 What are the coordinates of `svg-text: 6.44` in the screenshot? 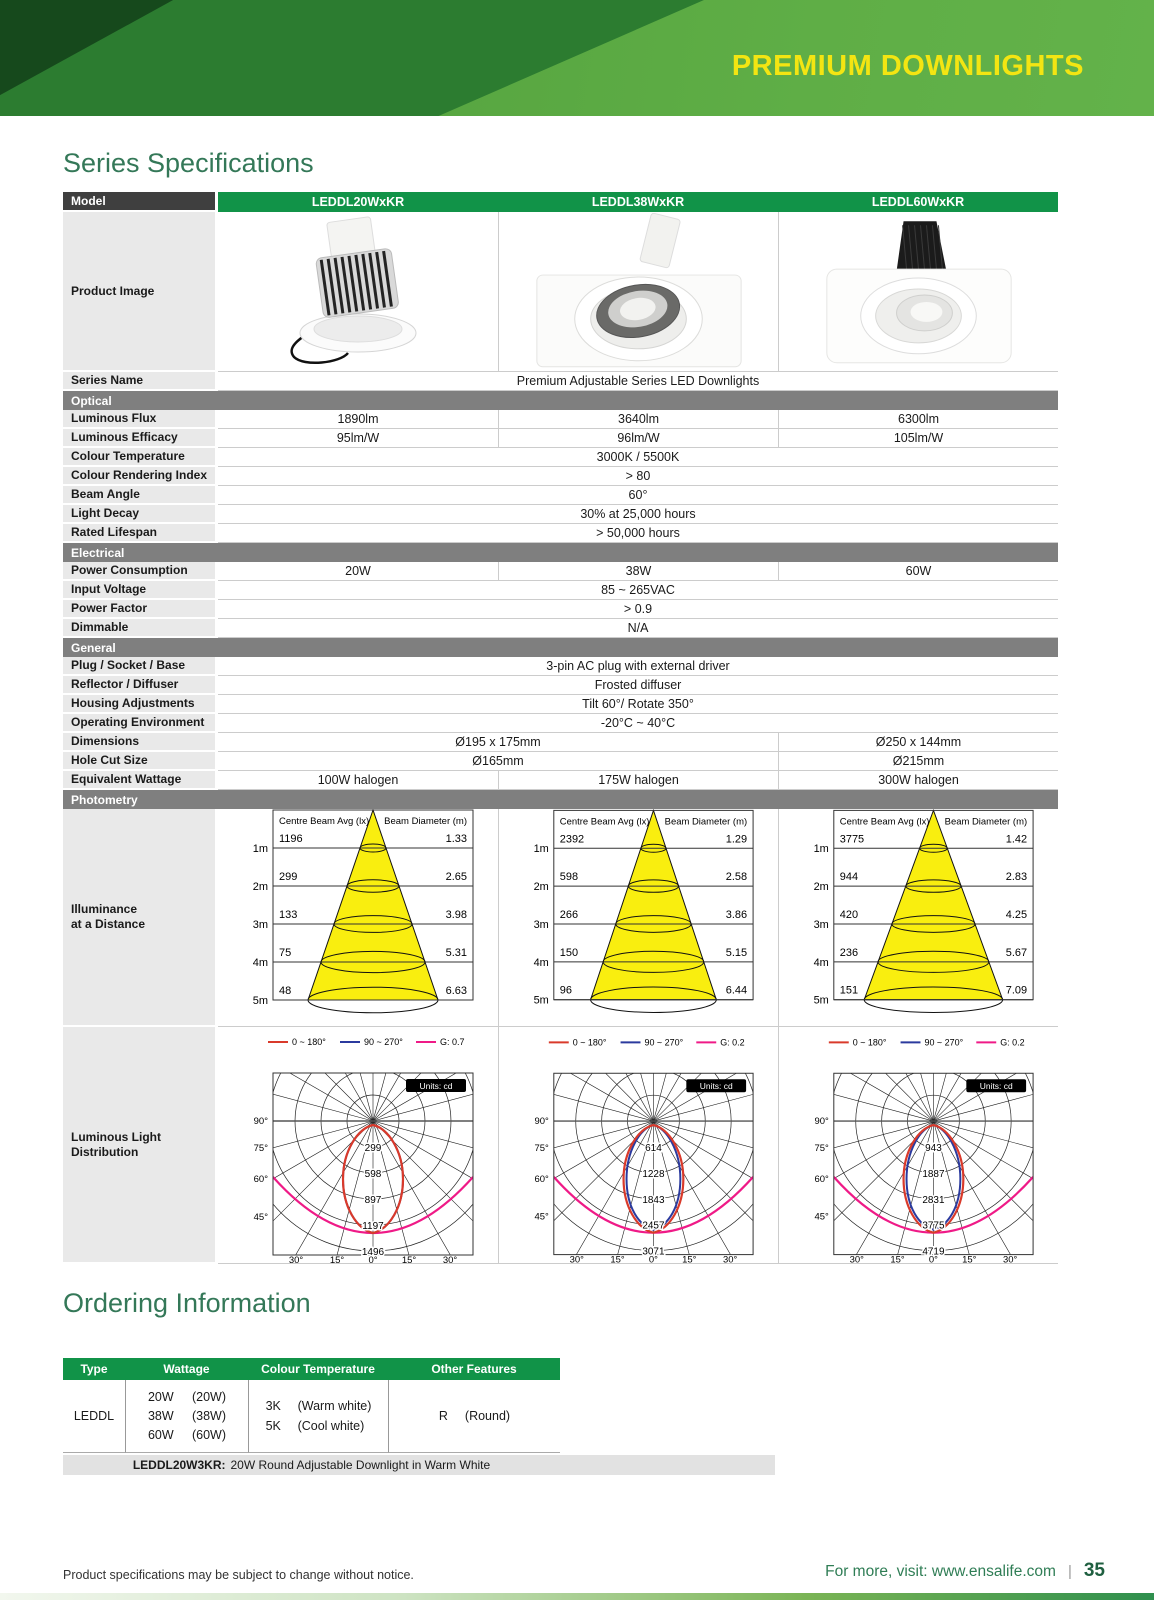 It's located at (736, 991).